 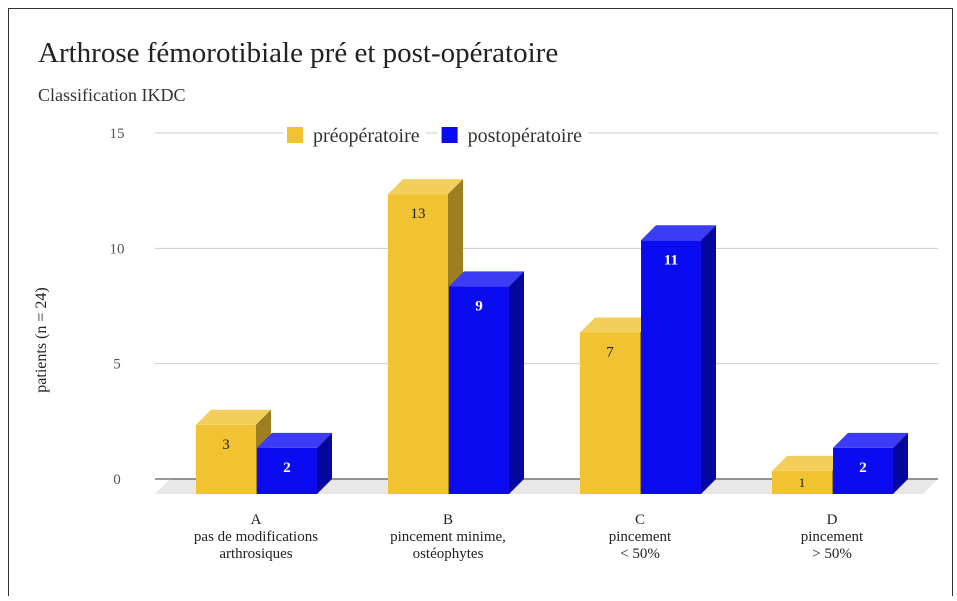 What do you see at coordinates (117, 249) in the screenshot?
I see `y-tick-label: 10` at bounding box center [117, 249].